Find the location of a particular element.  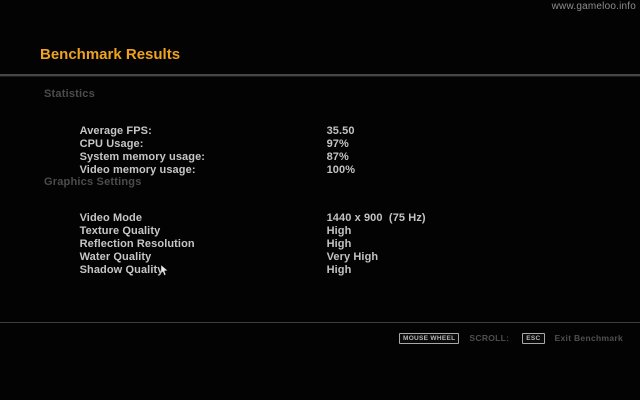

stat-value: 100% is located at coordinates (341, 170).